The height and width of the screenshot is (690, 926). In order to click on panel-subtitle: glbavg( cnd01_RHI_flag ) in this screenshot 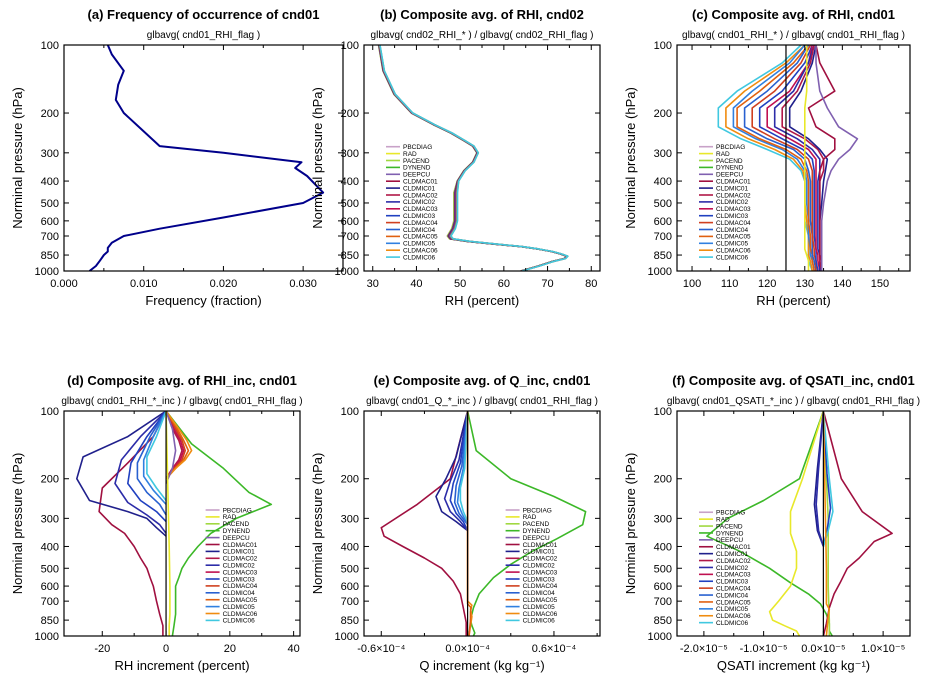, I will do `click(203, 35)`.